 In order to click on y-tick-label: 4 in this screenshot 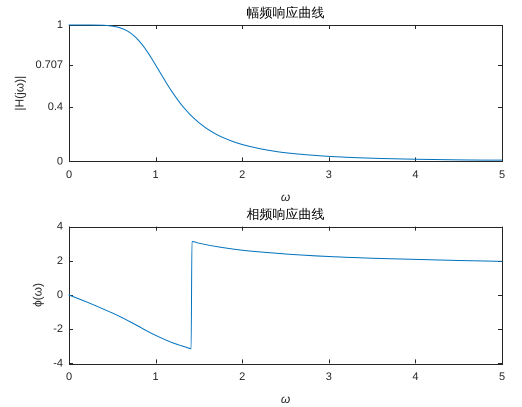, I will do `click(59, 226)`.